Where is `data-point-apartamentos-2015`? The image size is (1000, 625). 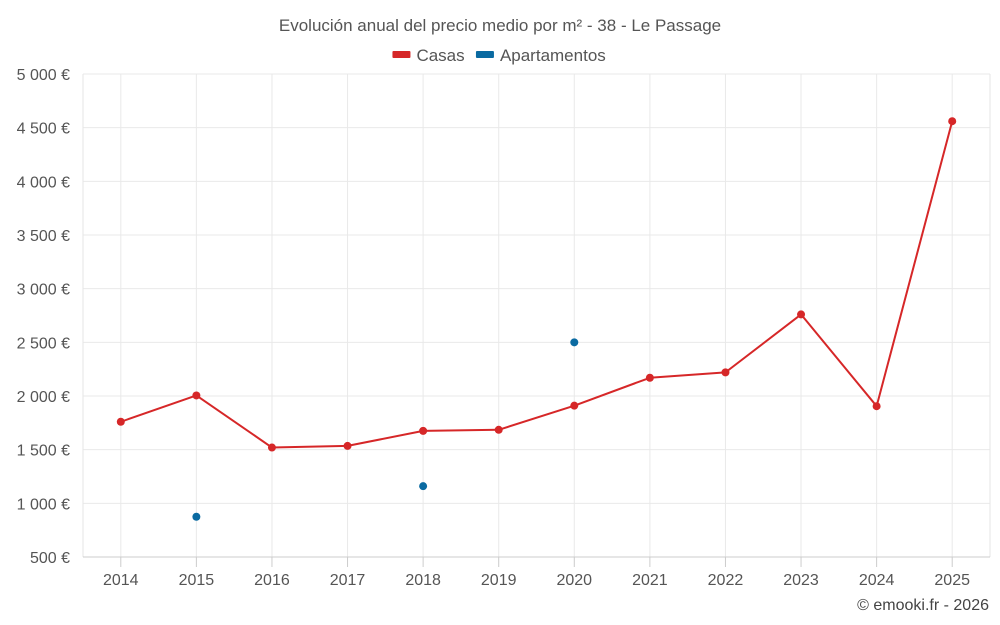 data-point-apartamentos-2015 is located at coordinates (196, 516).